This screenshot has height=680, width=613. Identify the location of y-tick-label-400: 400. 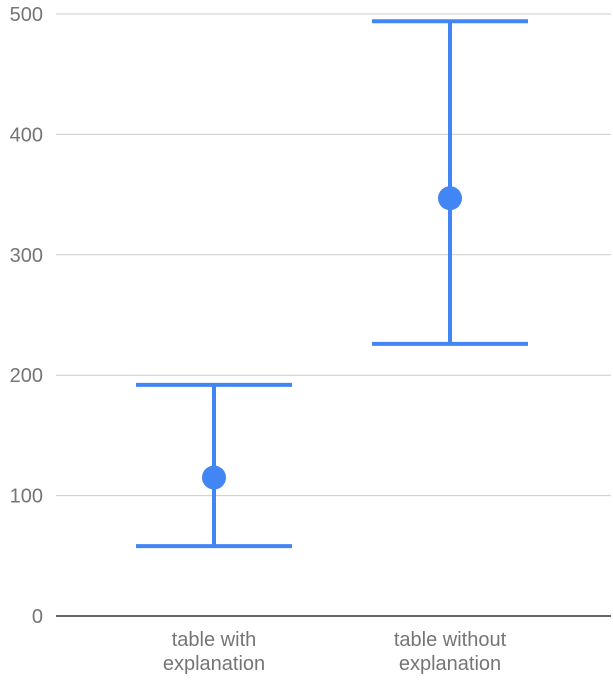
(26, 135).